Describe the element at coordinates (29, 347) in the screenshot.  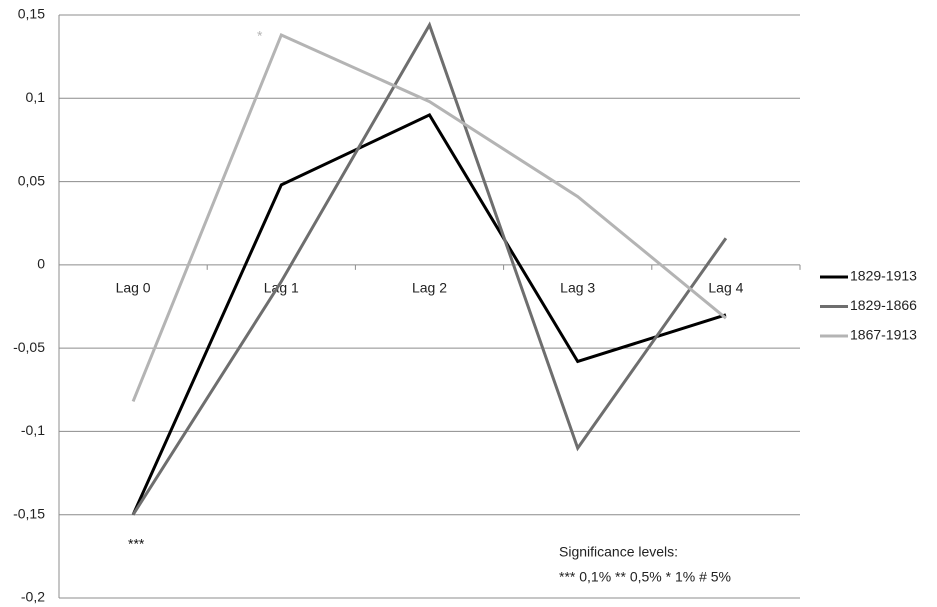
I see `y-tick-label: -0,05` at that location.